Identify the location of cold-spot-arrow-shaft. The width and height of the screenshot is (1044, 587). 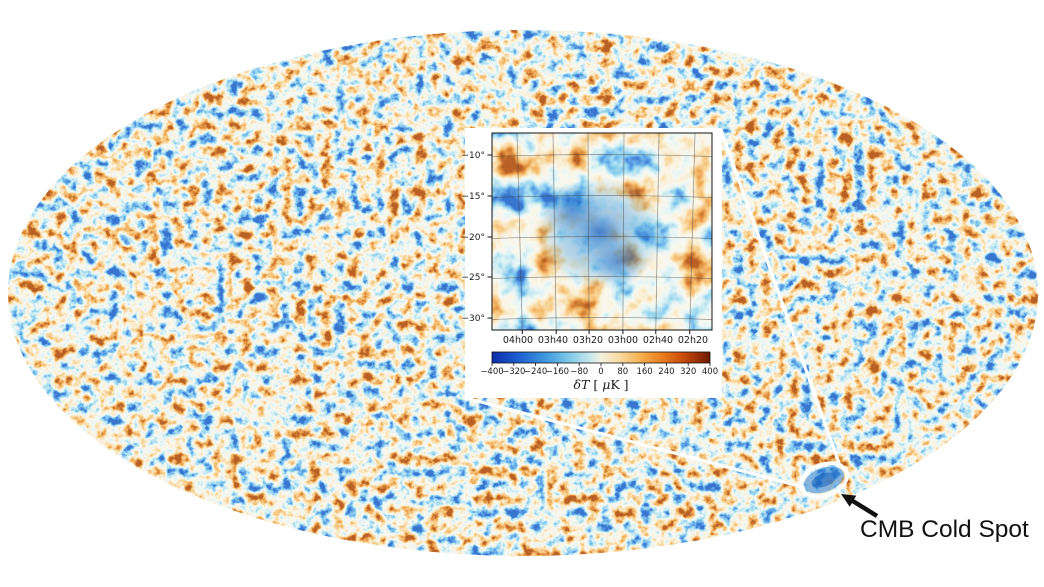
(864, 508).